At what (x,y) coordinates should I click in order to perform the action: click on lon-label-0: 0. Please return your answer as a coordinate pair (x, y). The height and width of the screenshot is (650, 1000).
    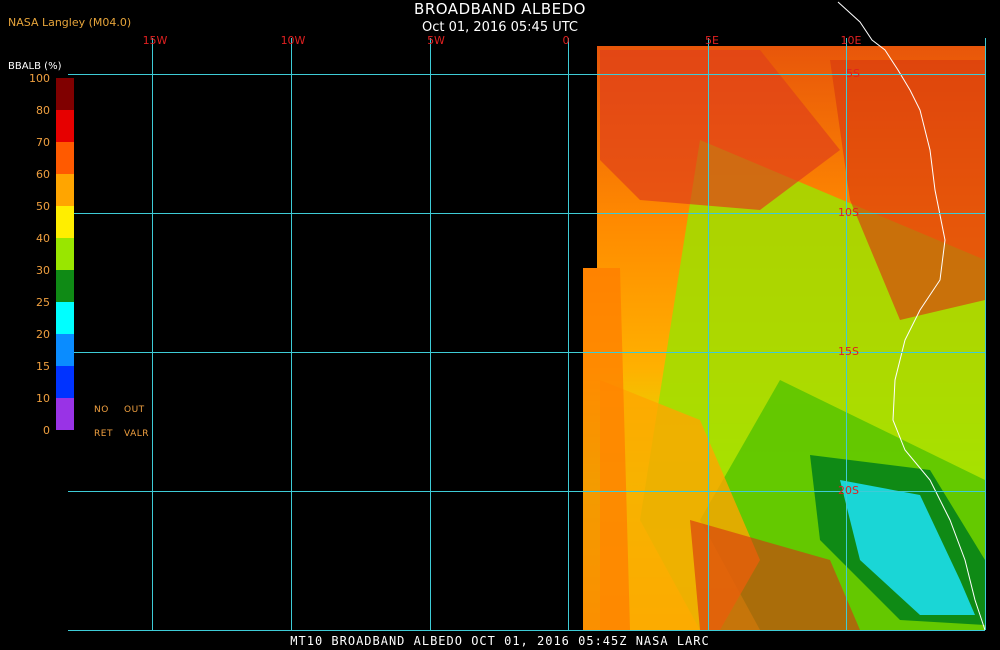
    Looking at the image, I should click on (566, 40).